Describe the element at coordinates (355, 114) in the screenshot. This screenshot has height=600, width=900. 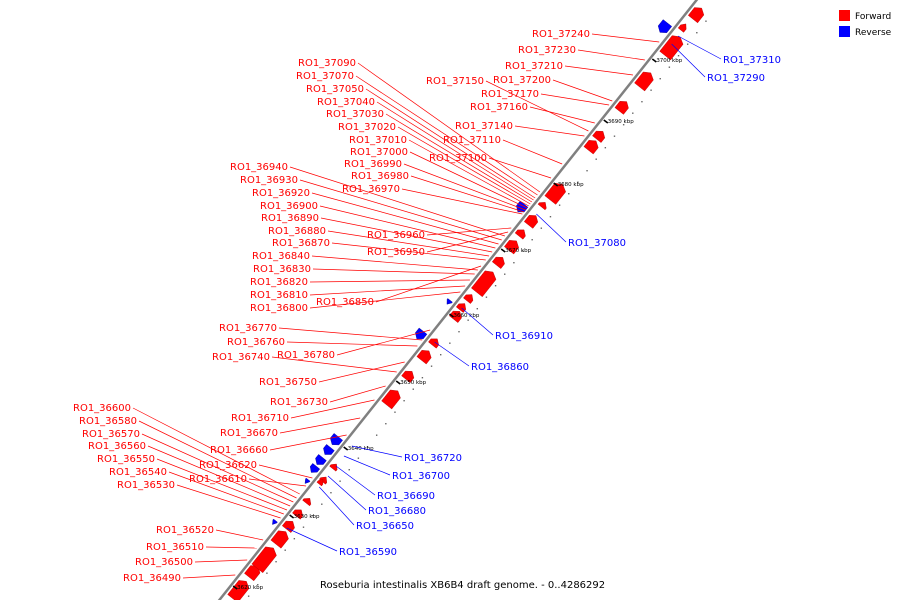
I see `forward-gene-label: RO1_37030` at that location.